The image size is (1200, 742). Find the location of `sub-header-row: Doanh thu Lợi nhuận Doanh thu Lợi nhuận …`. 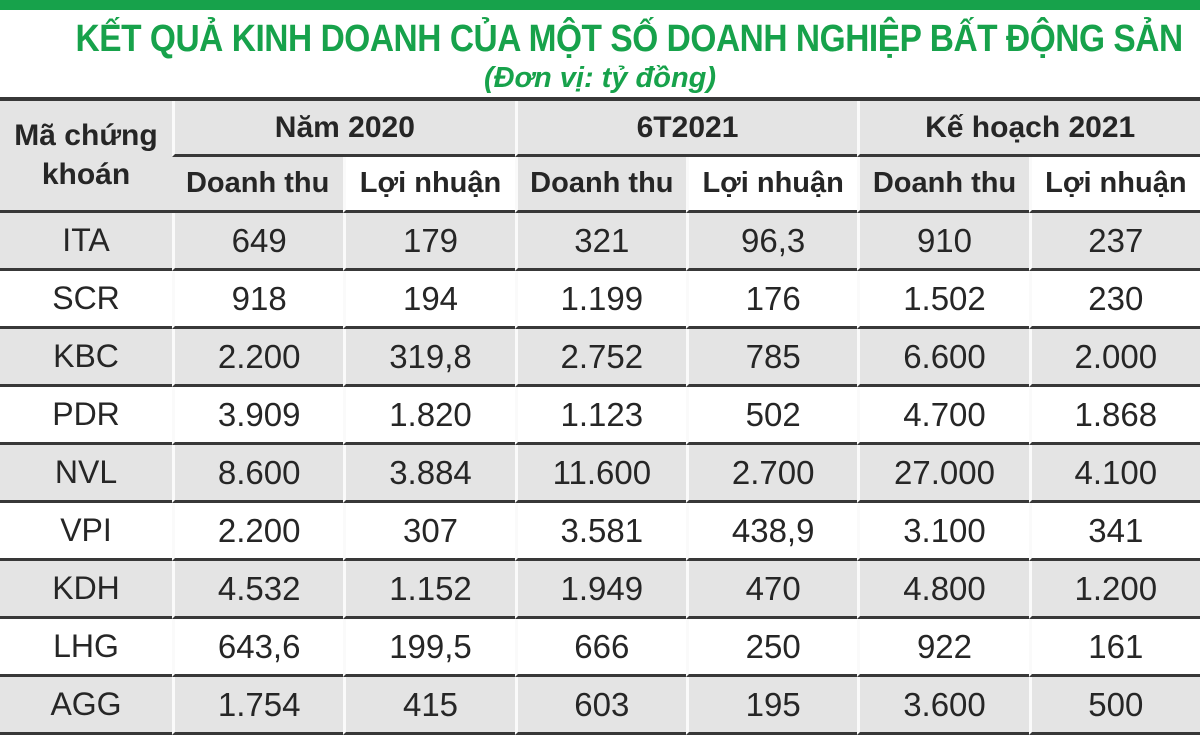

sub-header-row: Doanh thu Lợi nhuận Doanh thu Lợi nhuận … is located at coordinates (600, 185).